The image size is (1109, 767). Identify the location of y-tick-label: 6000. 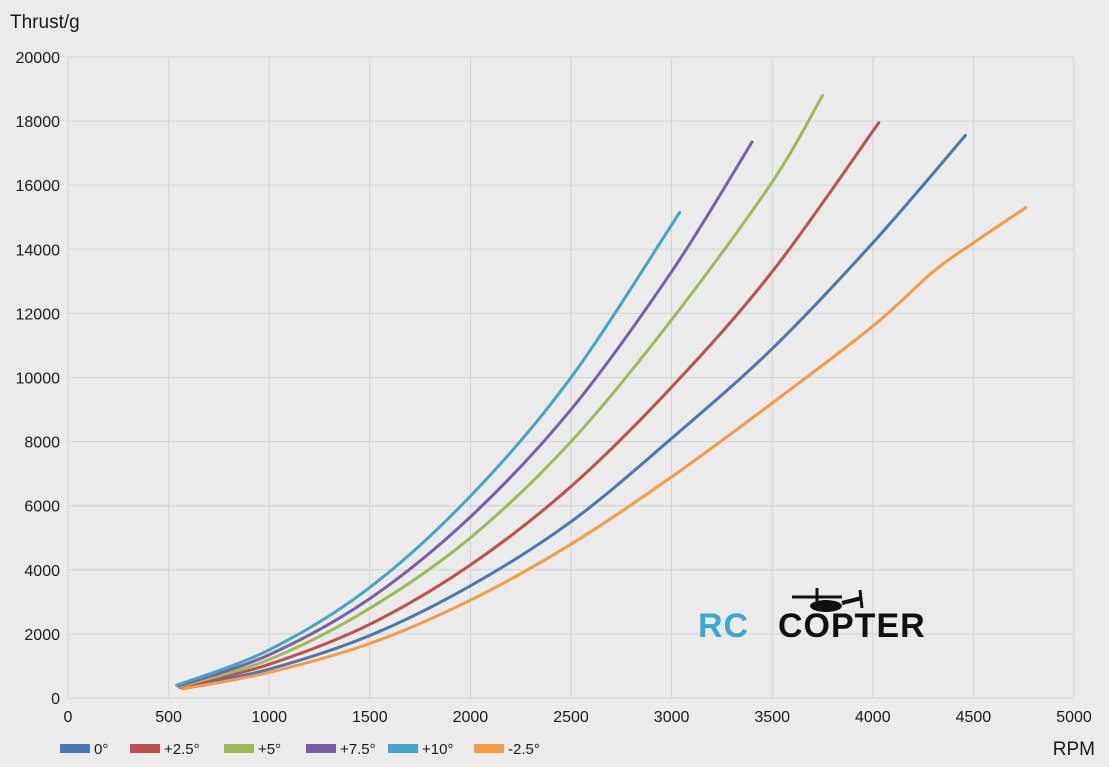
(42, 507).